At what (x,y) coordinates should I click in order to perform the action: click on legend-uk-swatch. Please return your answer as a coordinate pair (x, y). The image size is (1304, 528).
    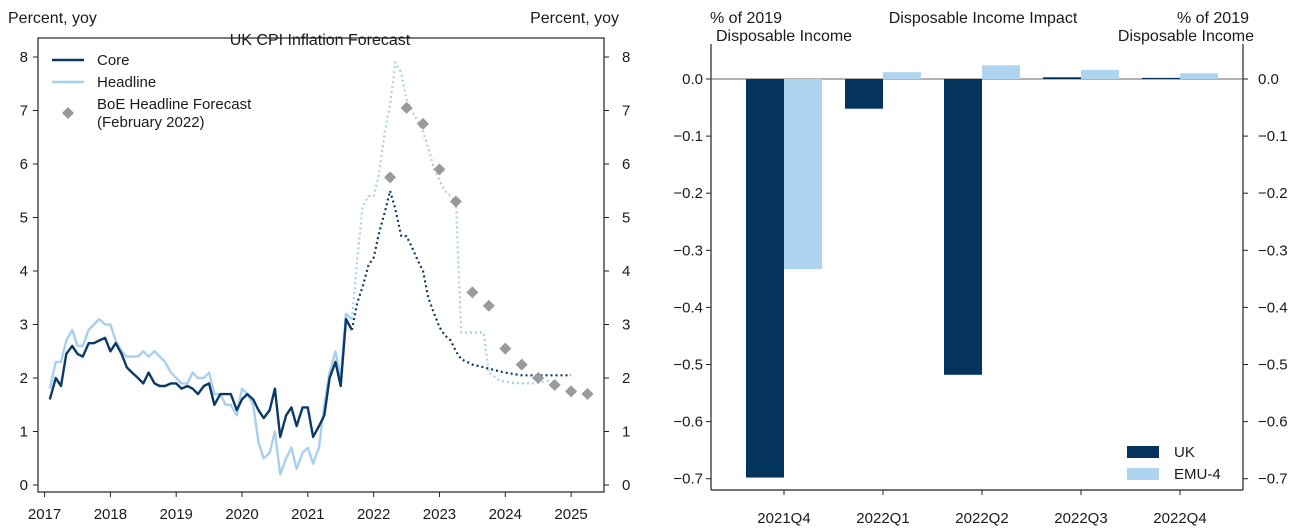
    Looking at the image, I should click on (1143, 452).